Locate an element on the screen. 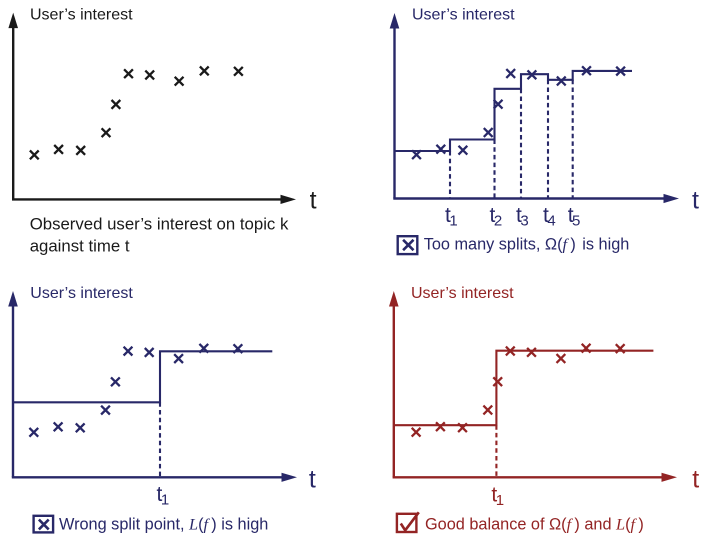 The image size is (703, 539). svg-text:Observed user’s interest on to: Observed user’s interest on topic k is located at coordinates (159, 223).